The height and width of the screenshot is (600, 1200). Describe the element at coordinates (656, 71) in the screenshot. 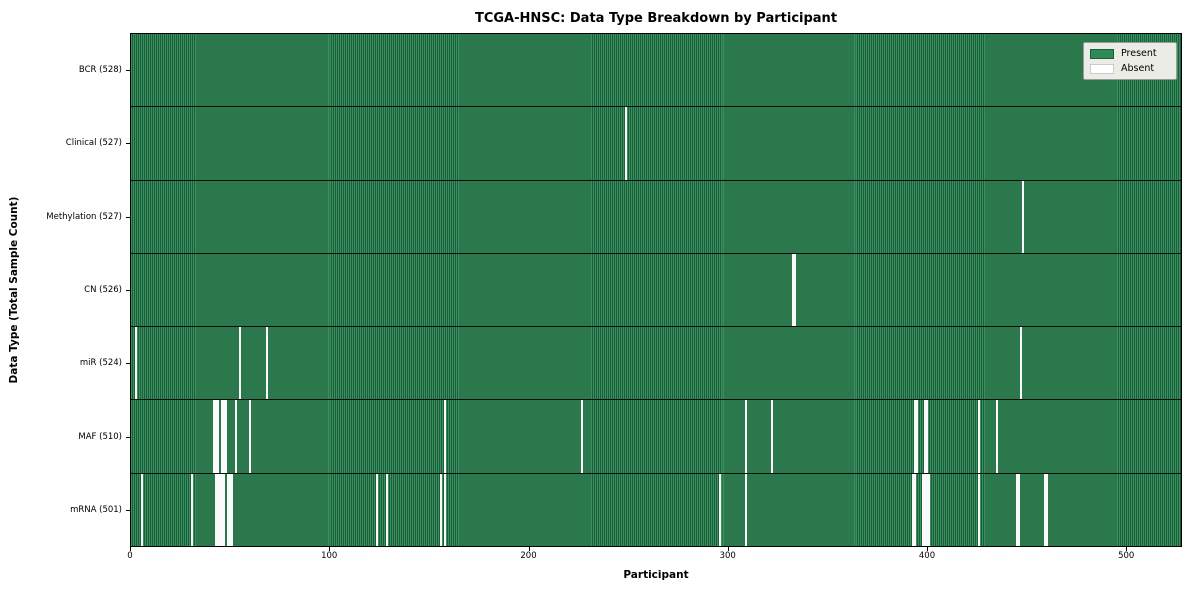

I see `row-bcr` at that location.